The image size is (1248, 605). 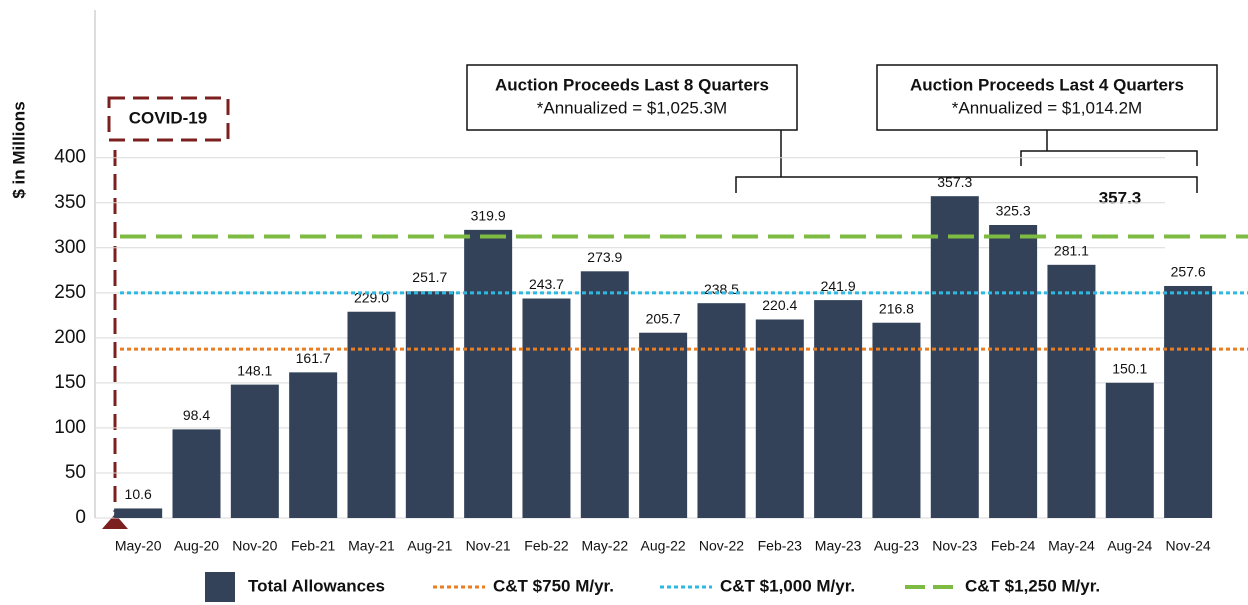 What do you see at coordinates (553, 585) in the screenshot?
I see `legend-label: C&T $750 M/yr.` at bounding box center [553, 585].